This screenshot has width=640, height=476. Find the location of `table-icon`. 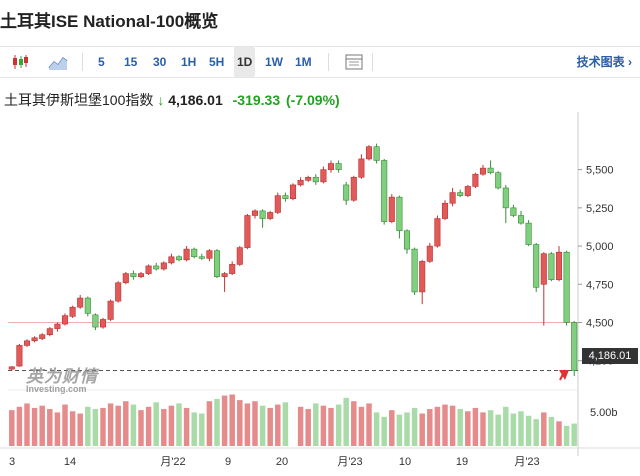

table-icon is located at coordinates (354, 62).